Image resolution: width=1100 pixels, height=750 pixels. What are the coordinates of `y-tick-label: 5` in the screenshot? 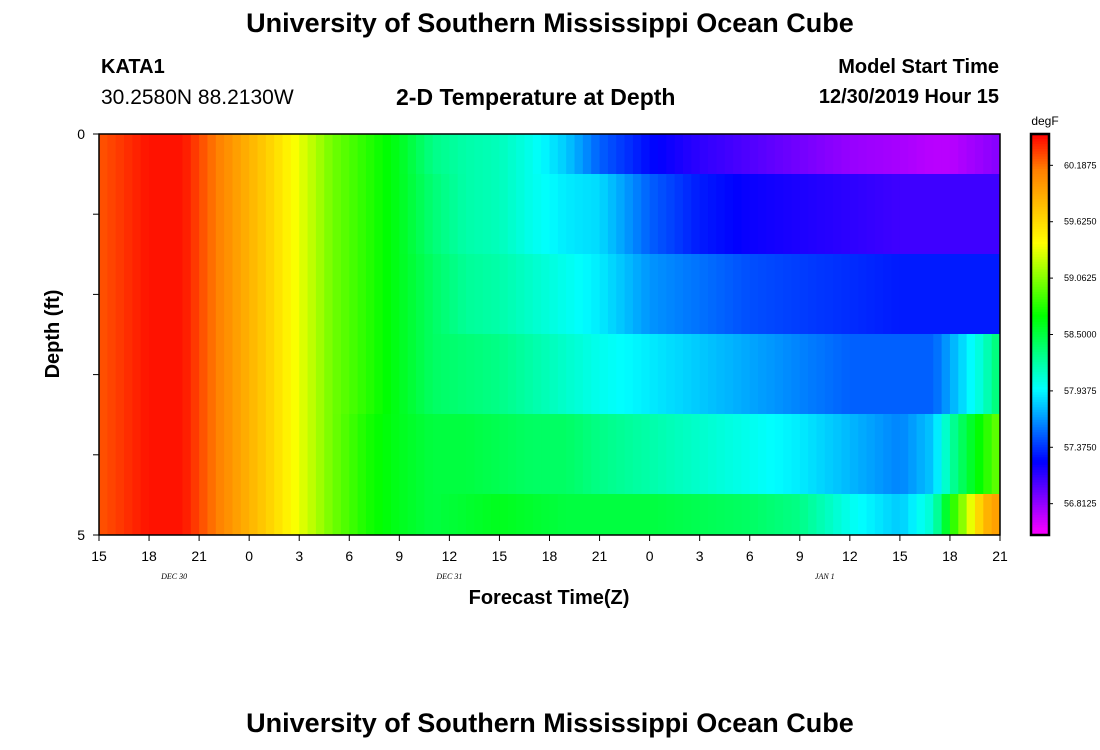 It's located at (81, 535).